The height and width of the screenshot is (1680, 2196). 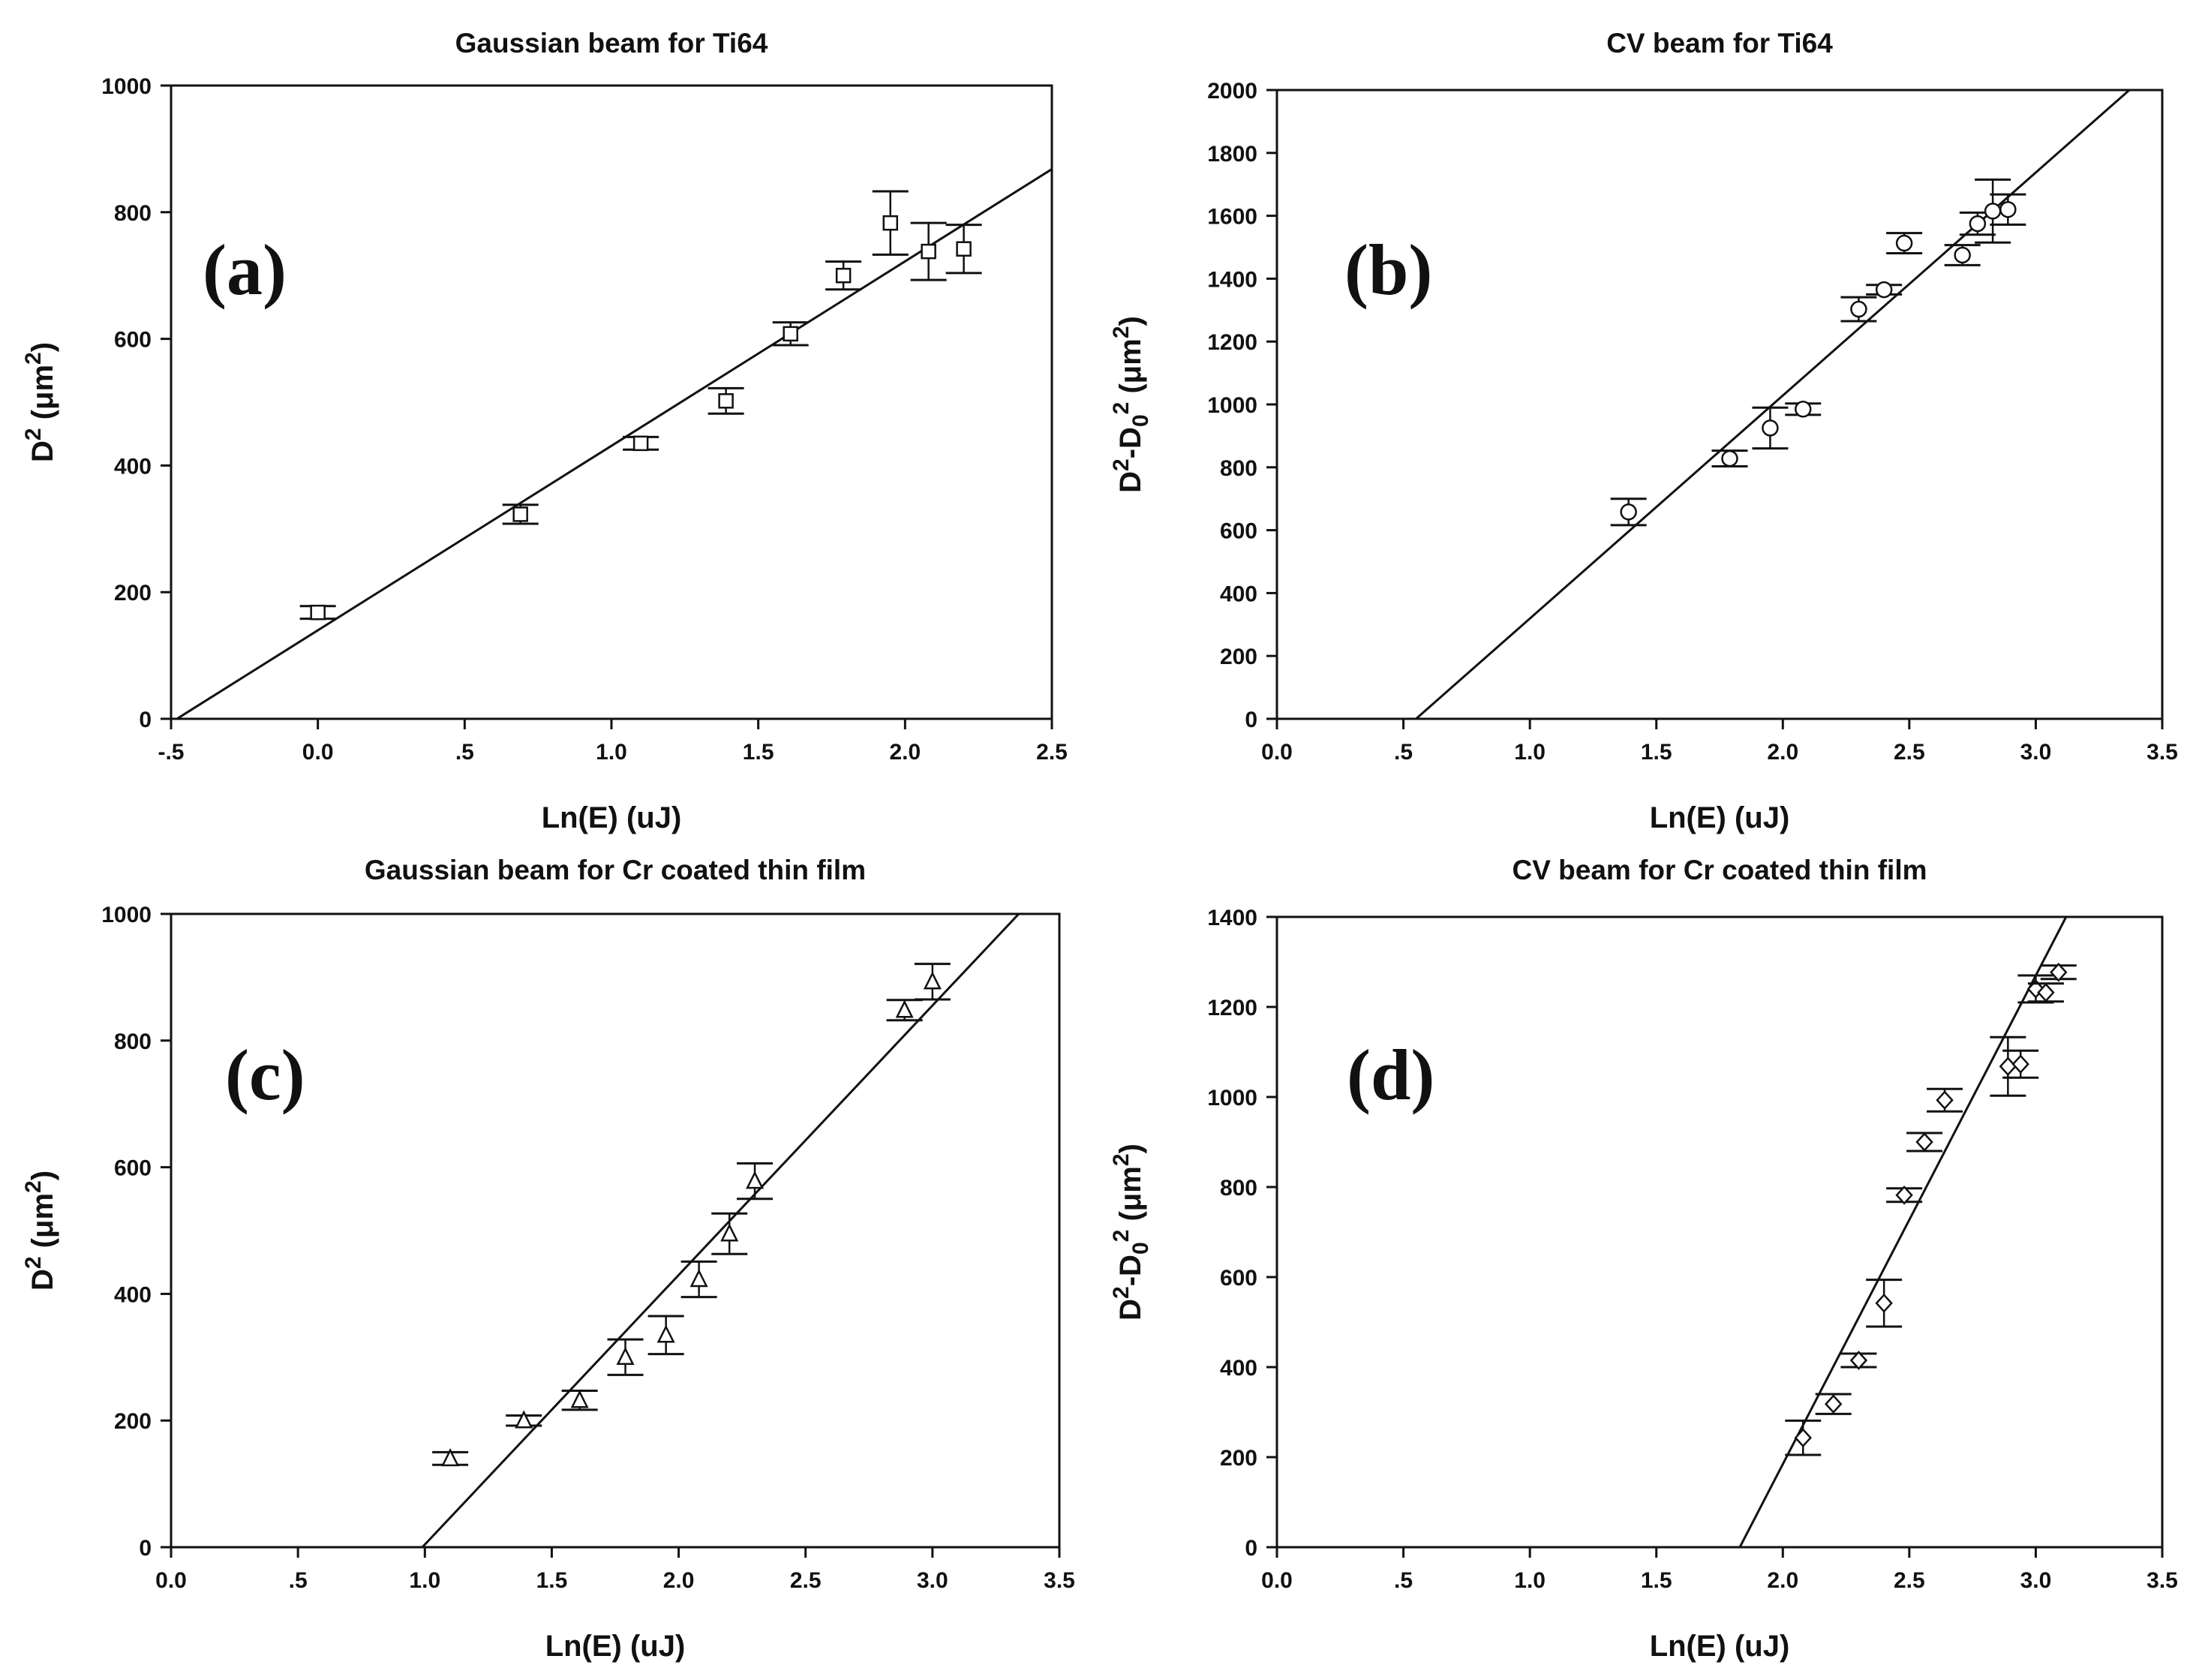 I want to click on y-label-part: m, so click(x=1130, y=351).